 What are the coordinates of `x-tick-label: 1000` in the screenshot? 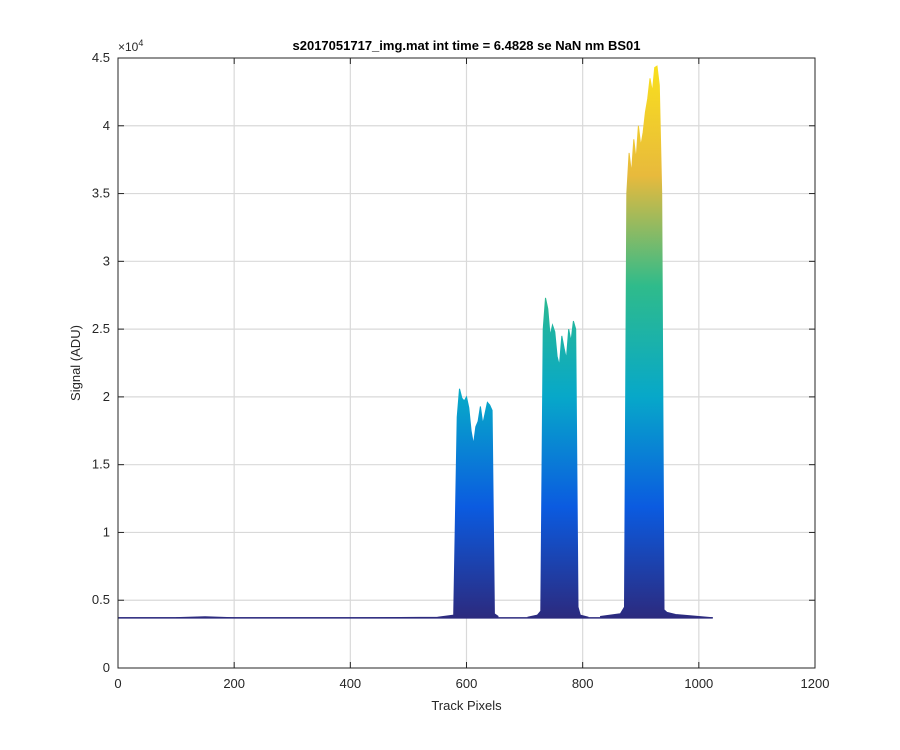 It's located at (698, 683).